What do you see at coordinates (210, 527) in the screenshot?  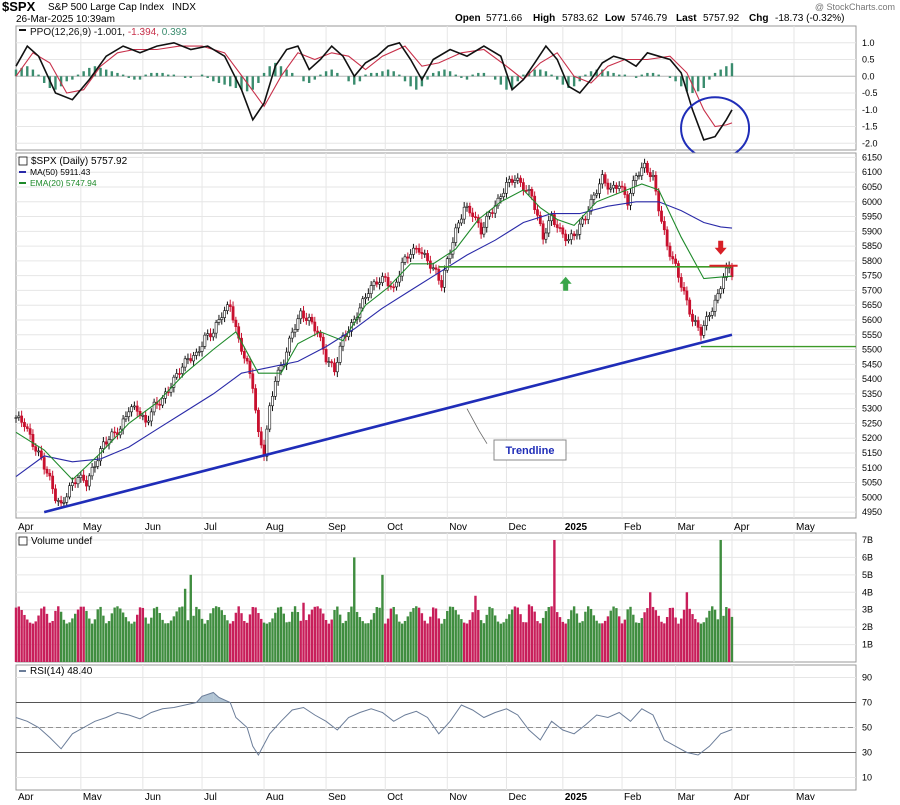 I see `x-tick-label: Jul` at bounding box center [210, 527].